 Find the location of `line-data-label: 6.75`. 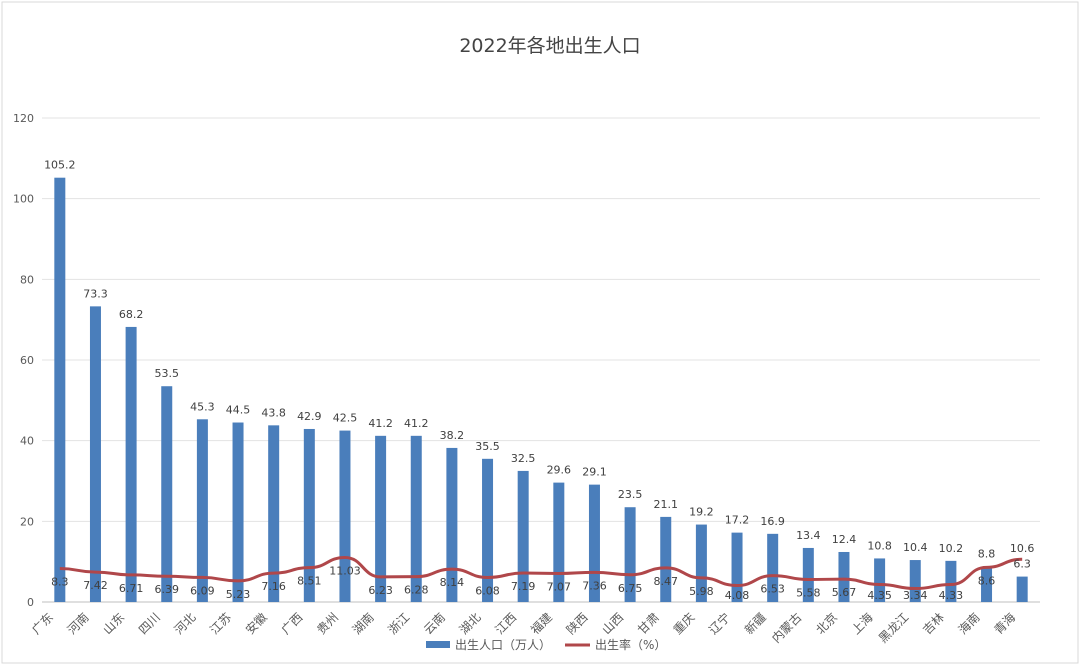

line-data-label: 6.75 is located at coordinates (630, 588).